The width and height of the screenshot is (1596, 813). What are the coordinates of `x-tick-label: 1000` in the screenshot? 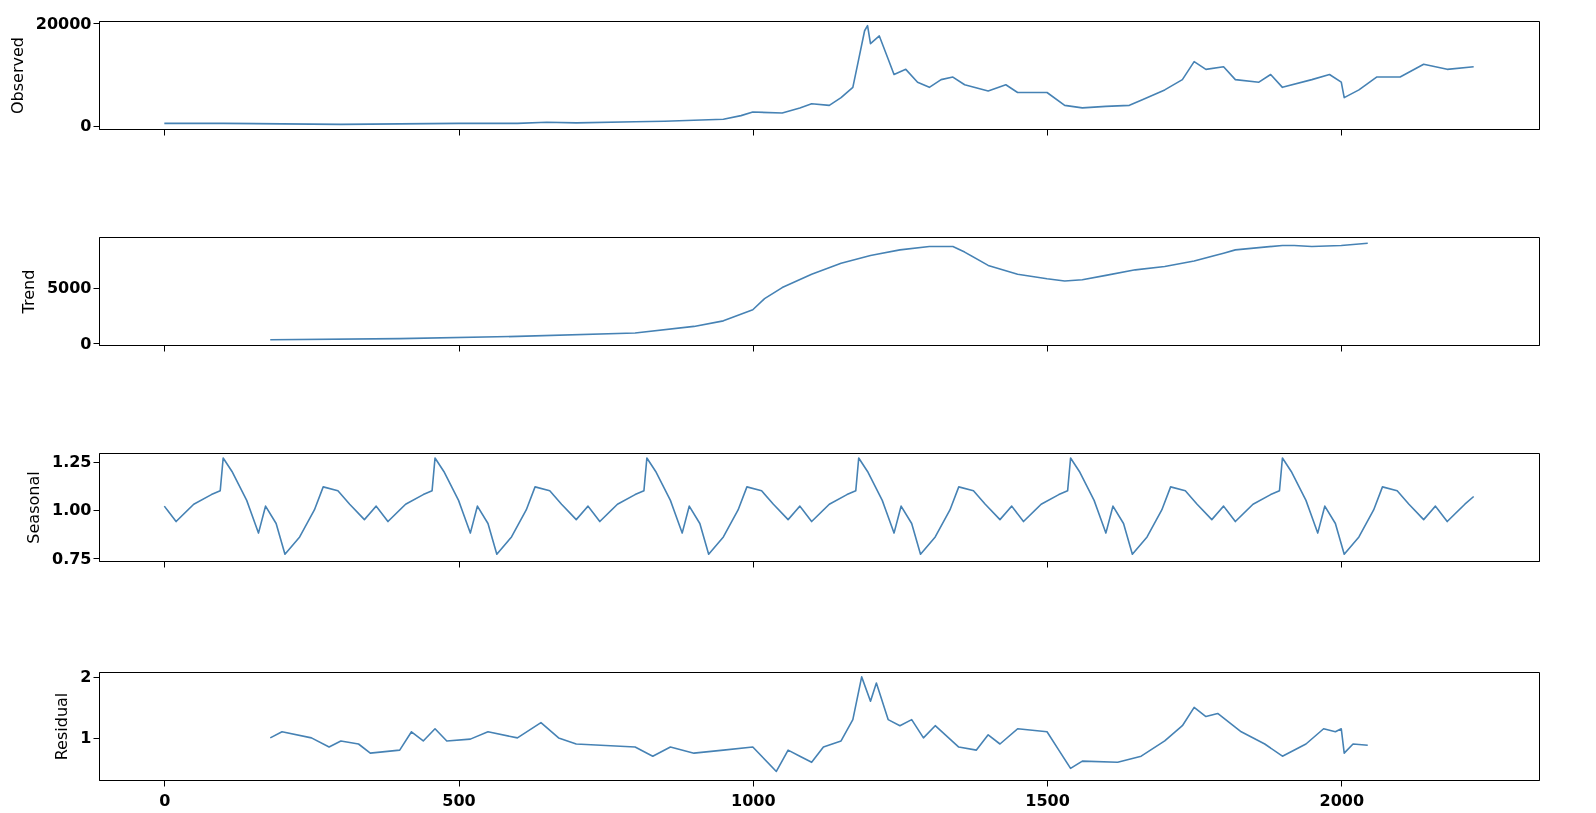 It's located at (753, 800).